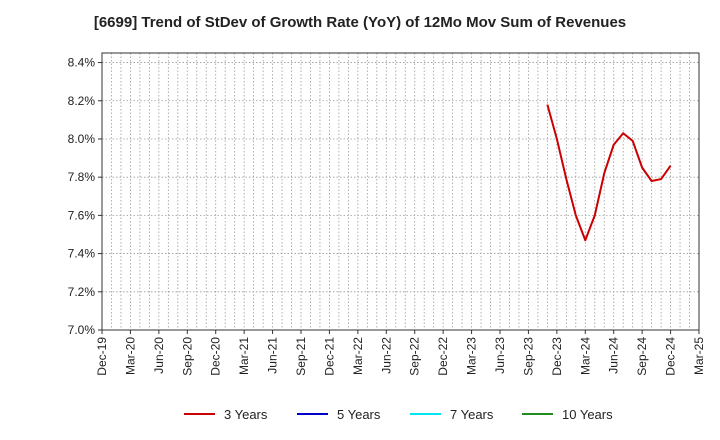 The width and height of the screenshot is (720, 440). What do you see at coordinates (386, 355) in the screenshot?
I see `x-tick-label: Jun-22` at bounding box center [386, 355].